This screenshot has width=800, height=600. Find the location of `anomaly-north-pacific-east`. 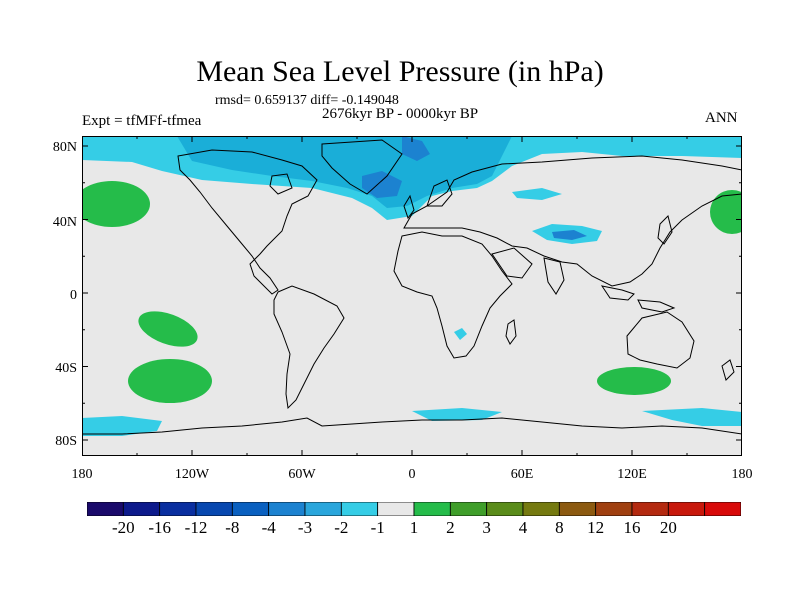

anomaly-north-pacific-east is located at coordinates (726, 212).